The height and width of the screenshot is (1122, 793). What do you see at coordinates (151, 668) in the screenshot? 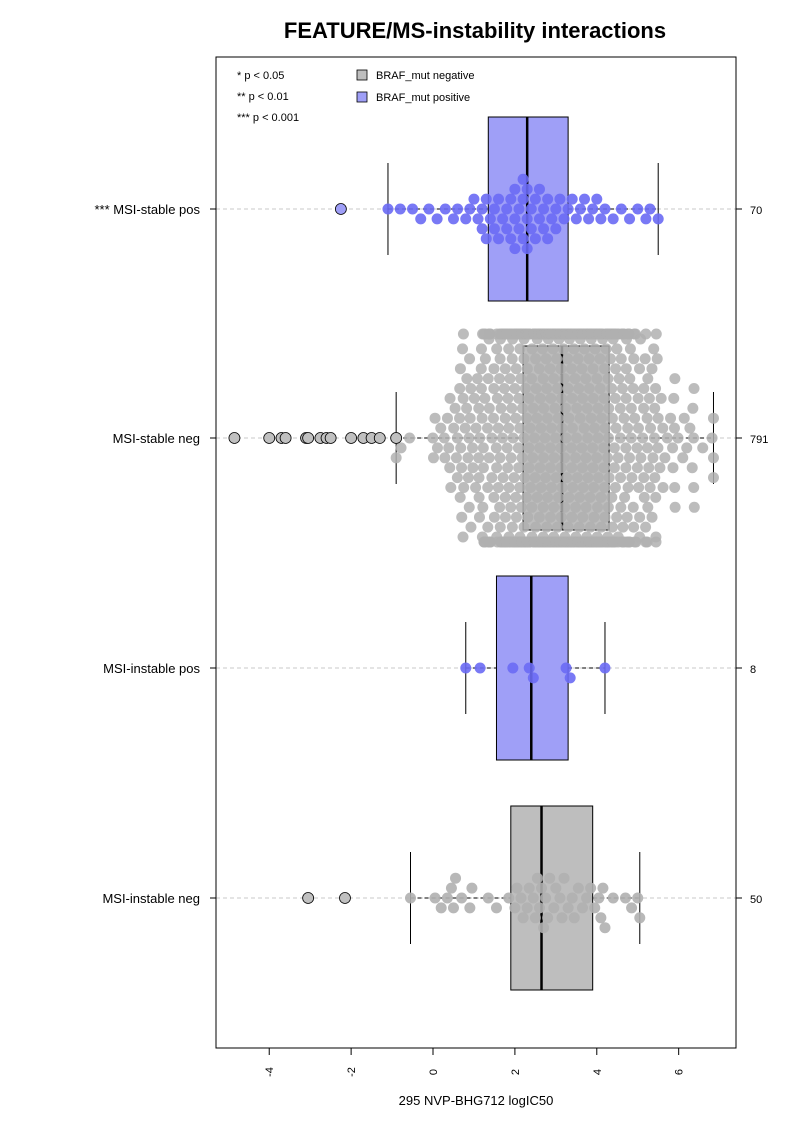
I see `group-label: MSI-instable pos` at bounding box center [151, 668].